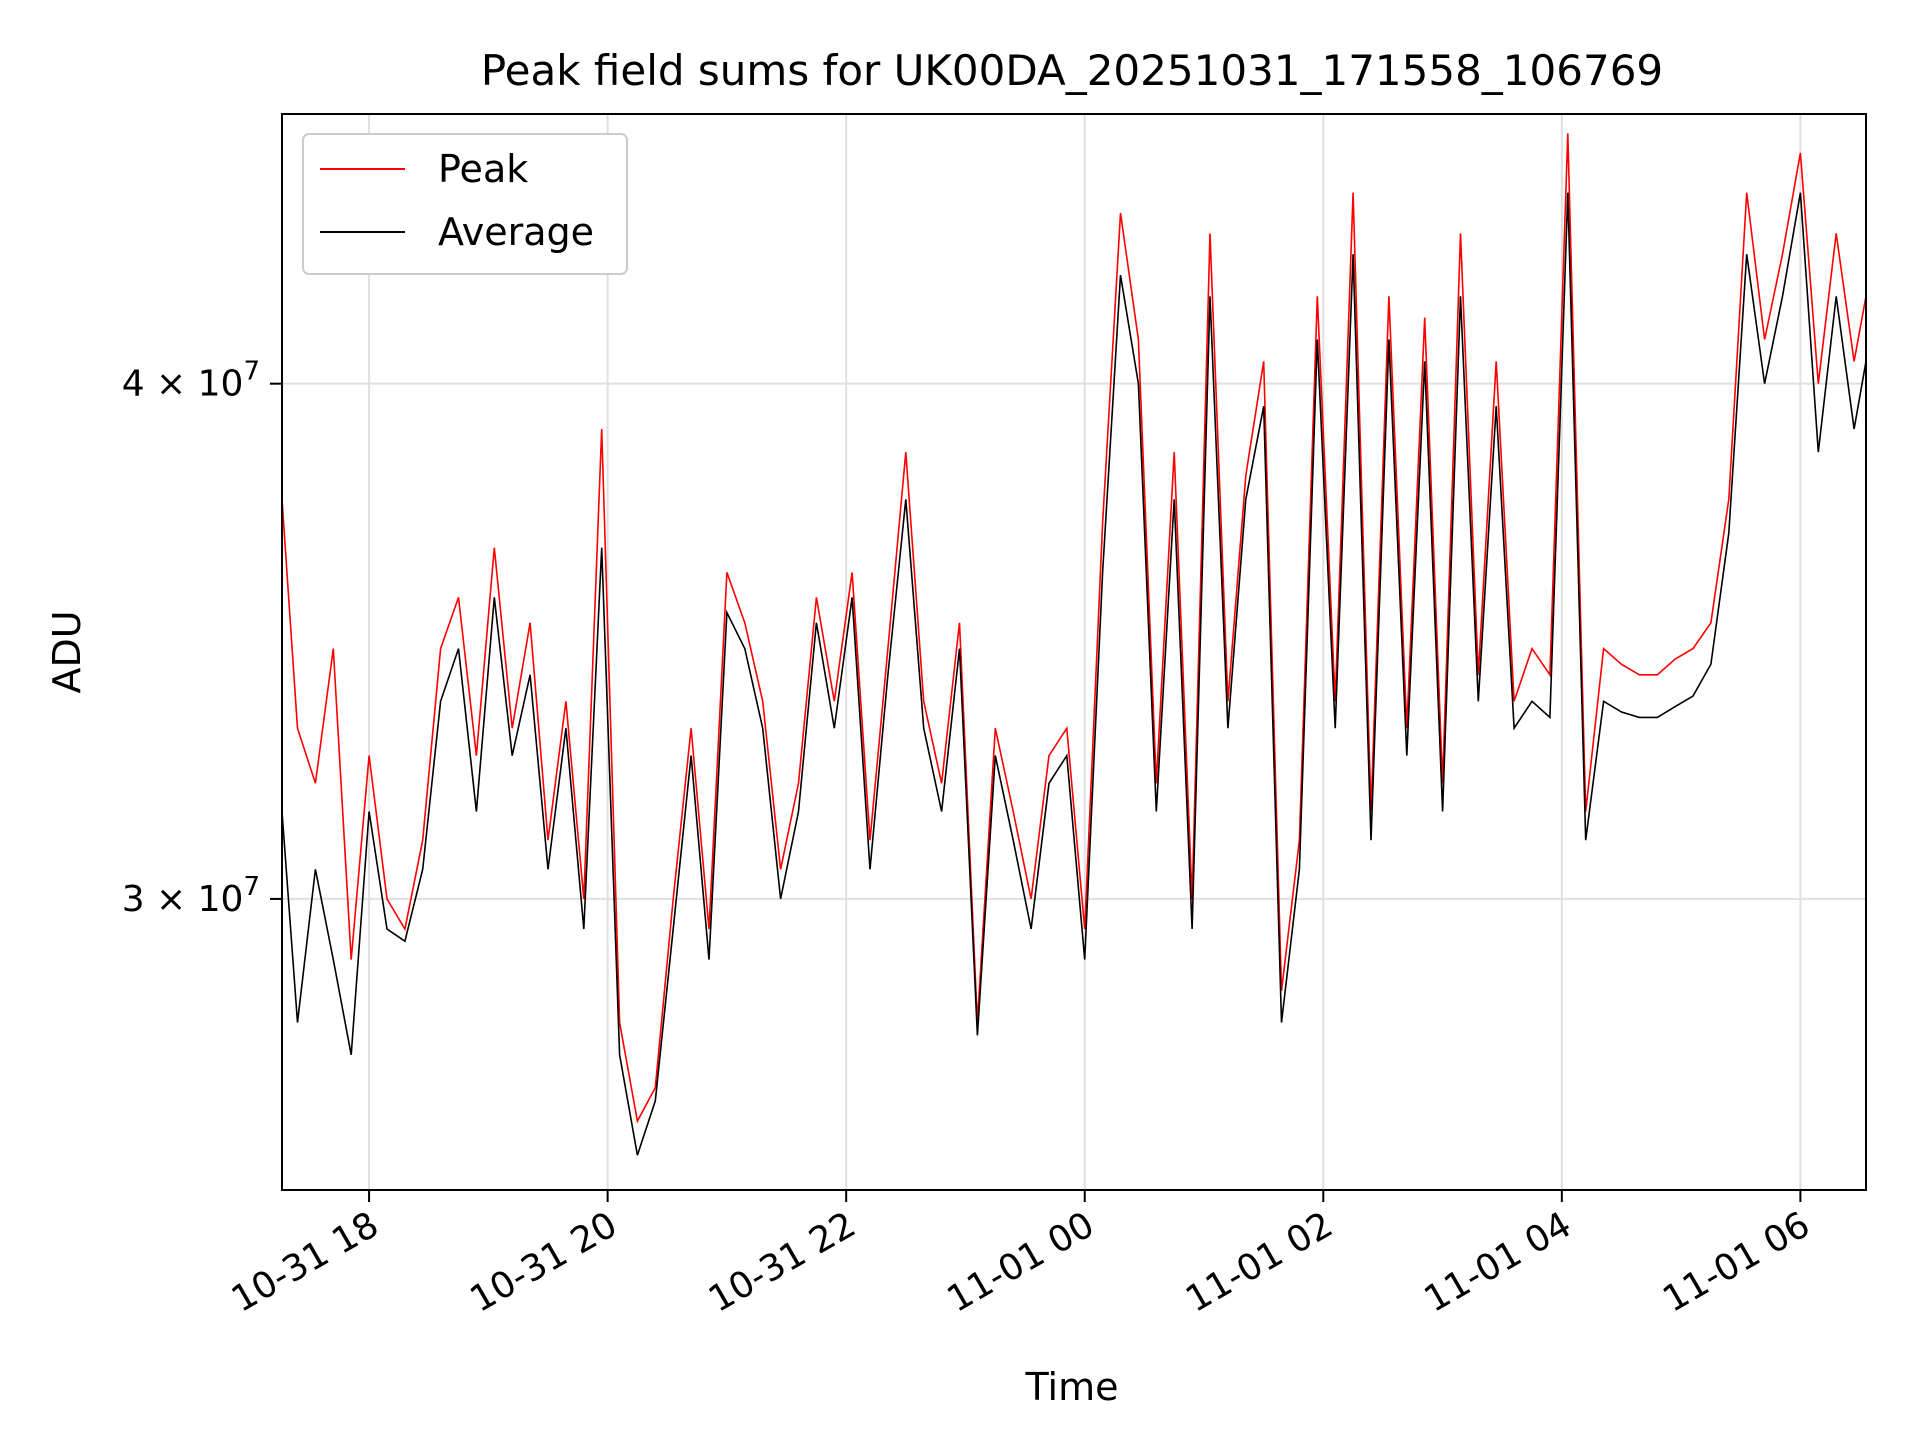 The width and height of the screenshot is (1920, 1440). What do you see at coordinates (191, 381) in the screenshot?
I see `y-tick-label: 4 × 107` at bounding box center [191, 381].